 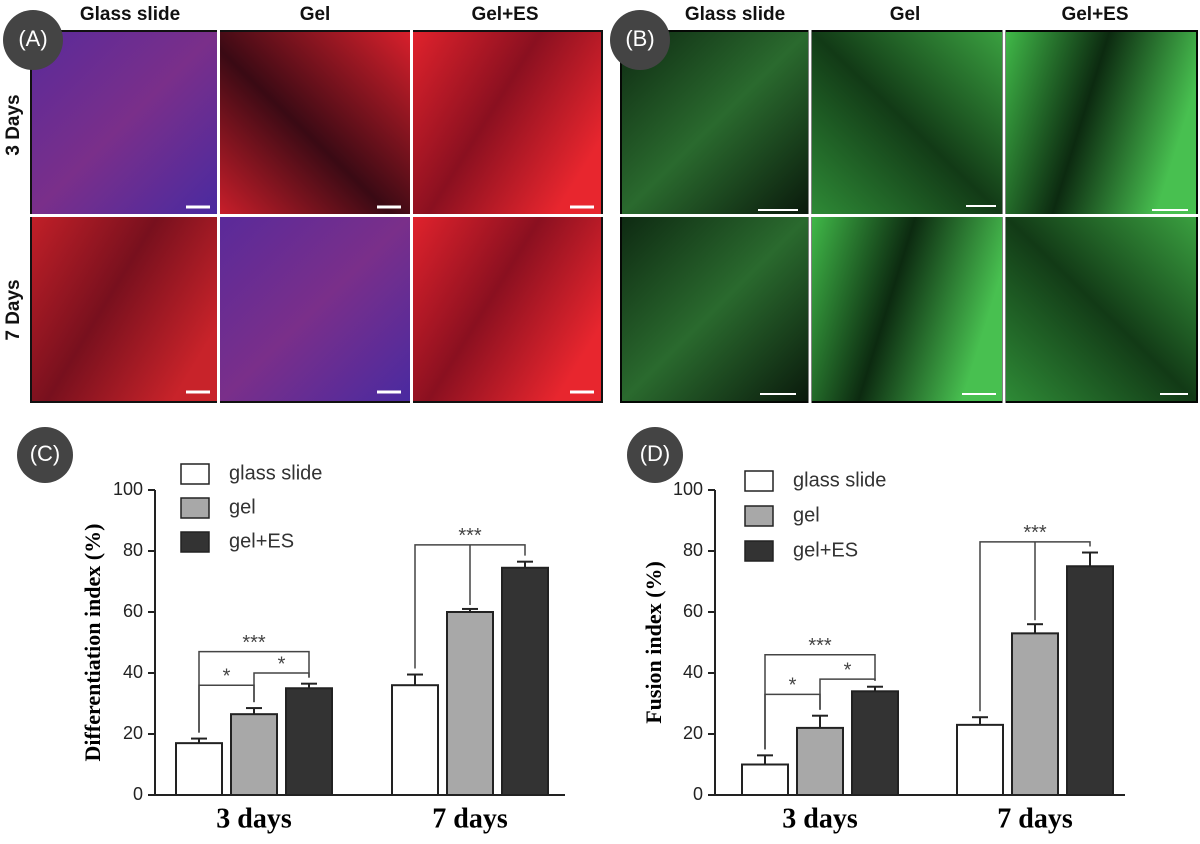 I want to click on panel-label: (C), so click(x=45, y=453).